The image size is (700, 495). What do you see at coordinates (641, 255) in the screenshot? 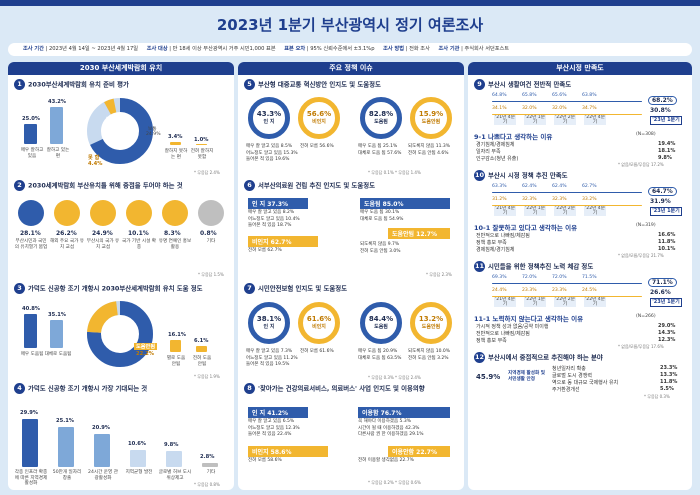
I see `q10_1-note: * 없음/모름/무응답 21.7%` at bounding box center [641, 255].